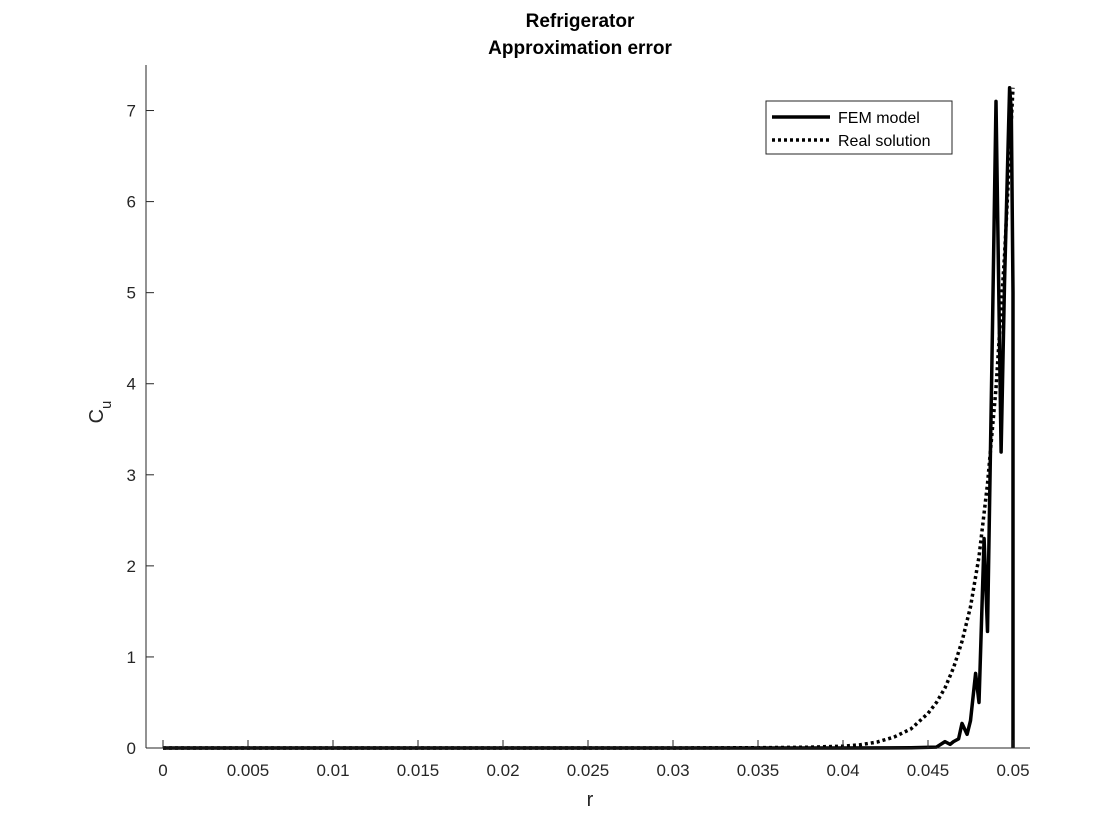 The height and width of the screenshot is (840, 1120). I want to click on y-tick-label: 3, so click(131, 475).